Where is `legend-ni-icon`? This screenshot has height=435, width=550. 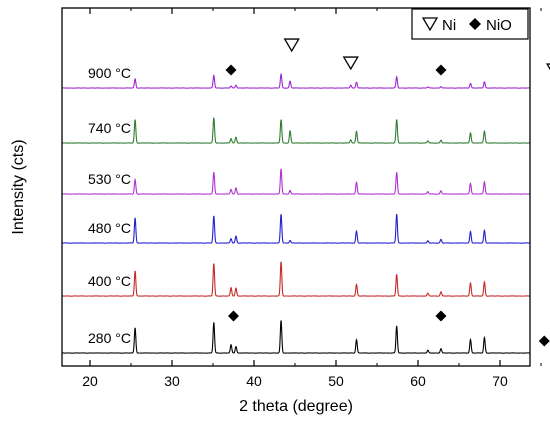
legend-ni-icon is located at coordinates (430, 24).